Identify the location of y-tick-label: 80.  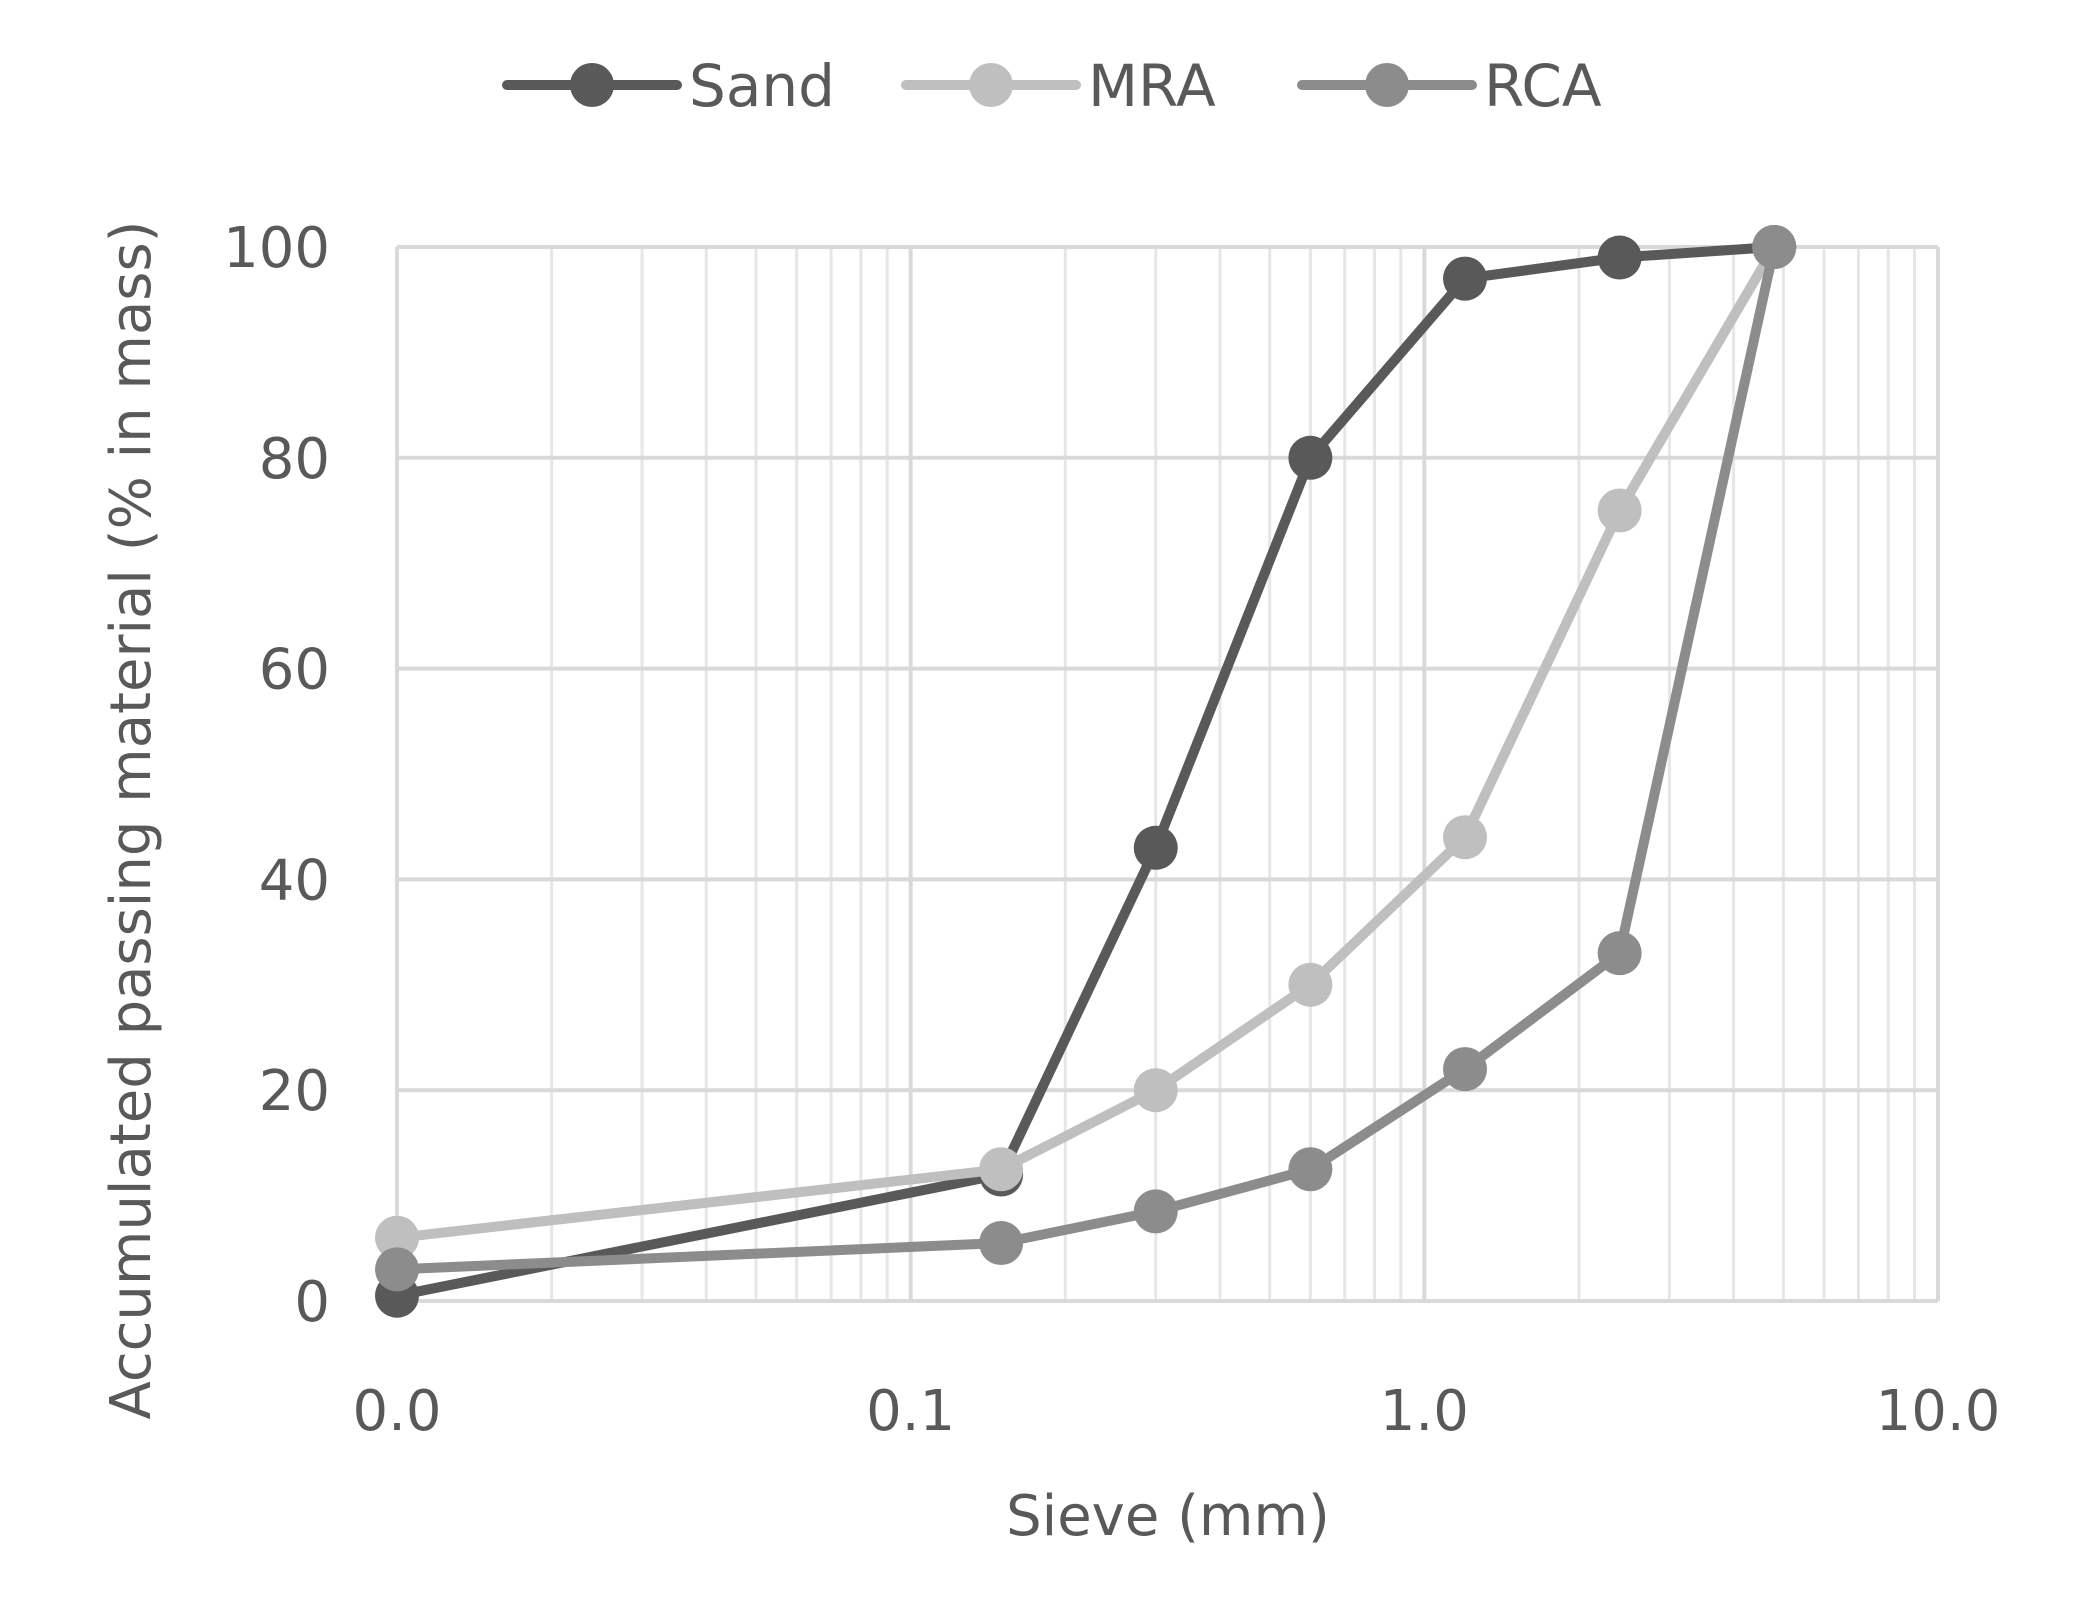
(294, 459).